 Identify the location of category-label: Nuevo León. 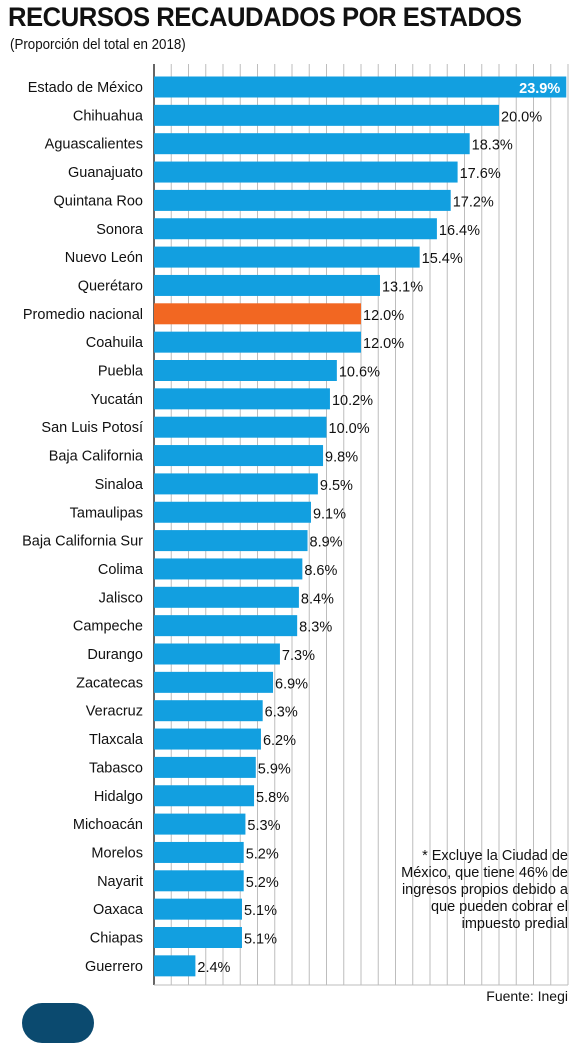
(104, 258).